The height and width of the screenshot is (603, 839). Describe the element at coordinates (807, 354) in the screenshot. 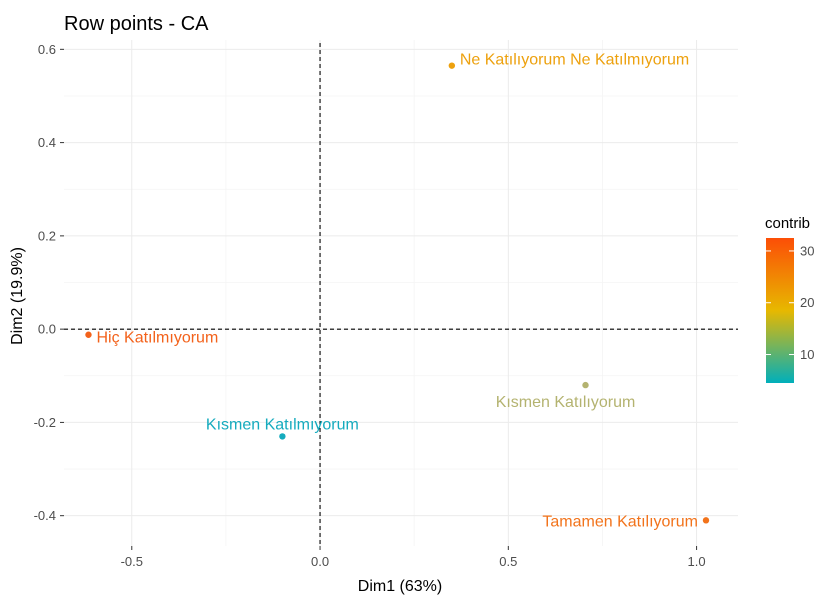

I see `legend-tick-label: 10` at that location.